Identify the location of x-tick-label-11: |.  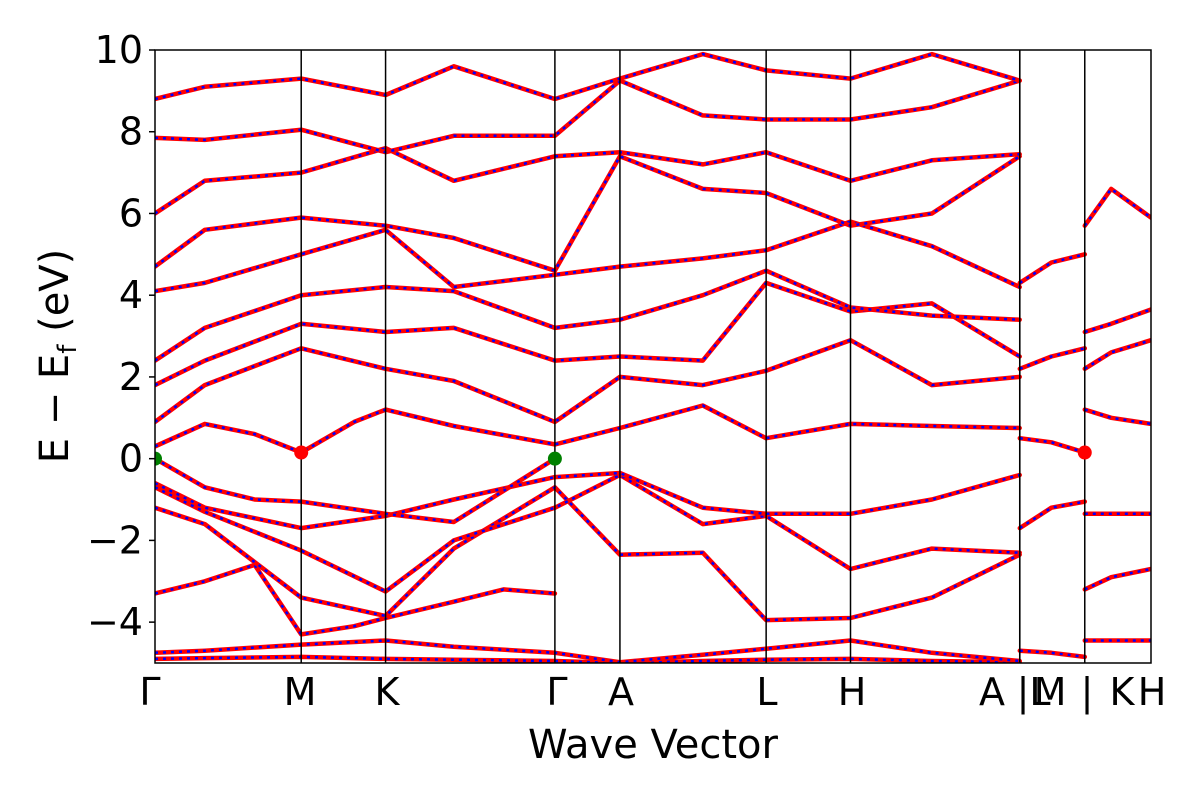
(1087, 692).